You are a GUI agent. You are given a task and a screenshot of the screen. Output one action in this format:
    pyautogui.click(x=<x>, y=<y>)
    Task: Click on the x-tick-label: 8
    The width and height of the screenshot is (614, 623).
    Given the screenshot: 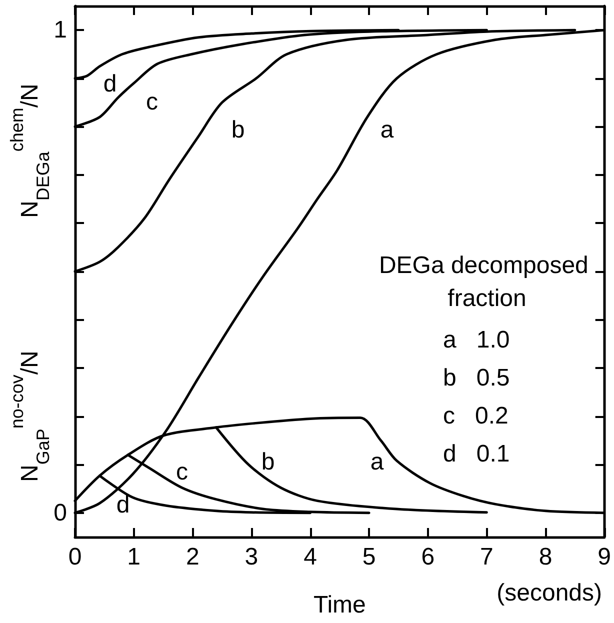 What is the action you would take?
    pyautogui.click(x=545, y=557)
    